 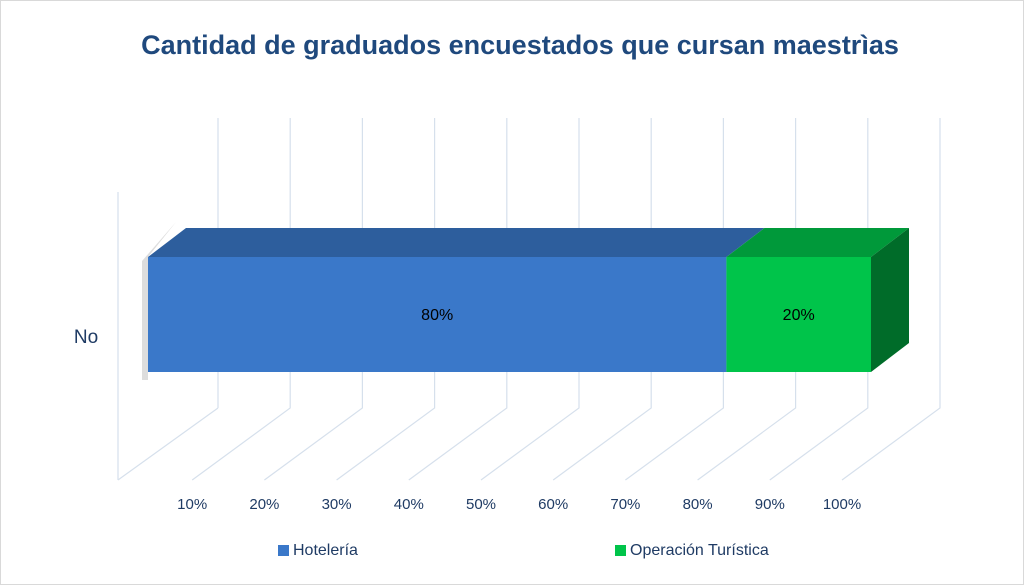 What do you see at coordinates (481, 504) in the screenshot?
I see `x-tick-label: 50%` at bounding box center [481, 504].